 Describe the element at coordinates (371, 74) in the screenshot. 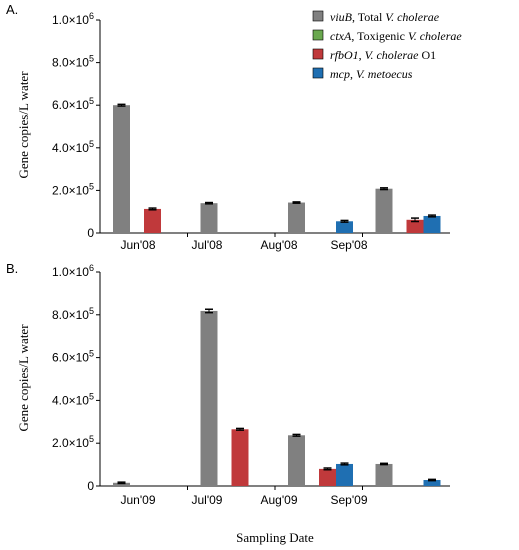

I see `legend-entry: mcp, V. metoecus` at that location.